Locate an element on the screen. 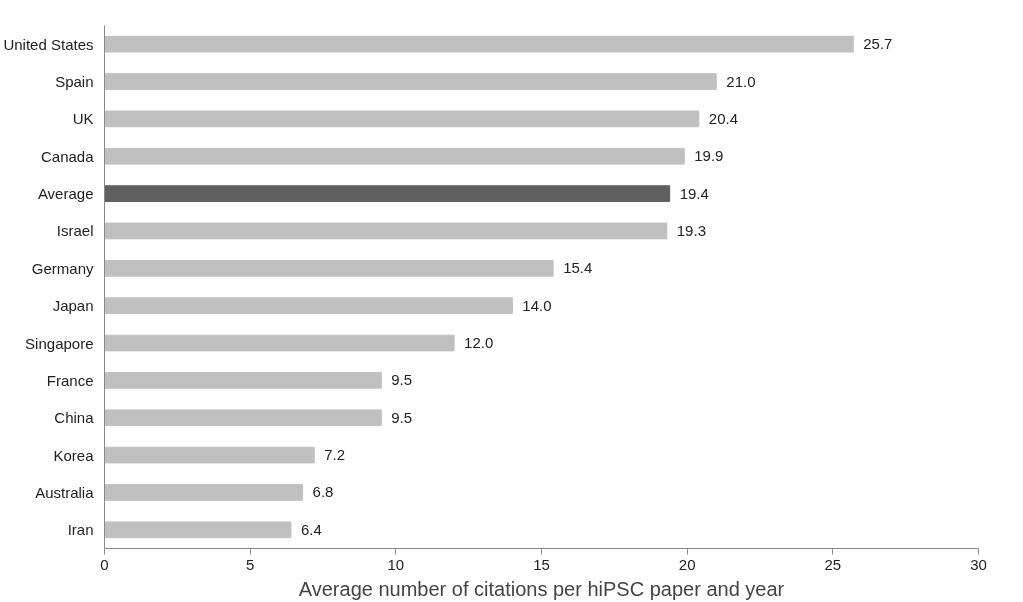  x-tick-label: 15 is located at coordinates (541, 564).